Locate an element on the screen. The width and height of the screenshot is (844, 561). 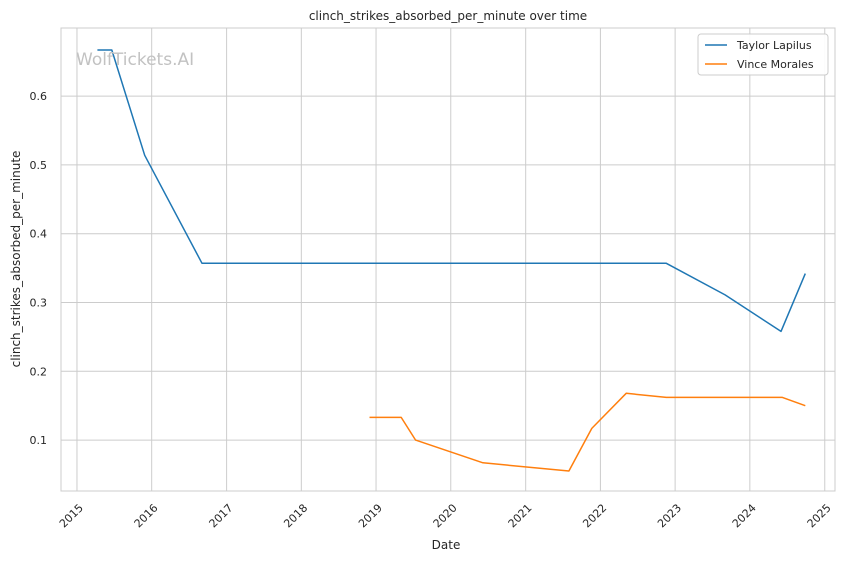
legend-box is located at coordinates (763, 54).